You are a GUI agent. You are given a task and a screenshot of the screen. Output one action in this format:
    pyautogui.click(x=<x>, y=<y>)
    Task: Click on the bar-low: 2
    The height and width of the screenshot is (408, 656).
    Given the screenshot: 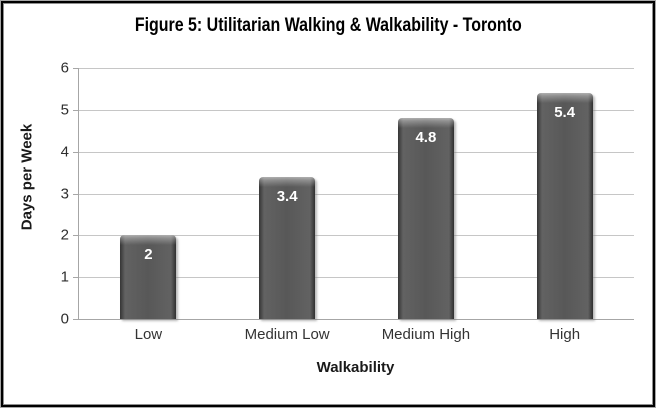 What is the action you would take?
    pyautogui.click(x=148, y=277)
    